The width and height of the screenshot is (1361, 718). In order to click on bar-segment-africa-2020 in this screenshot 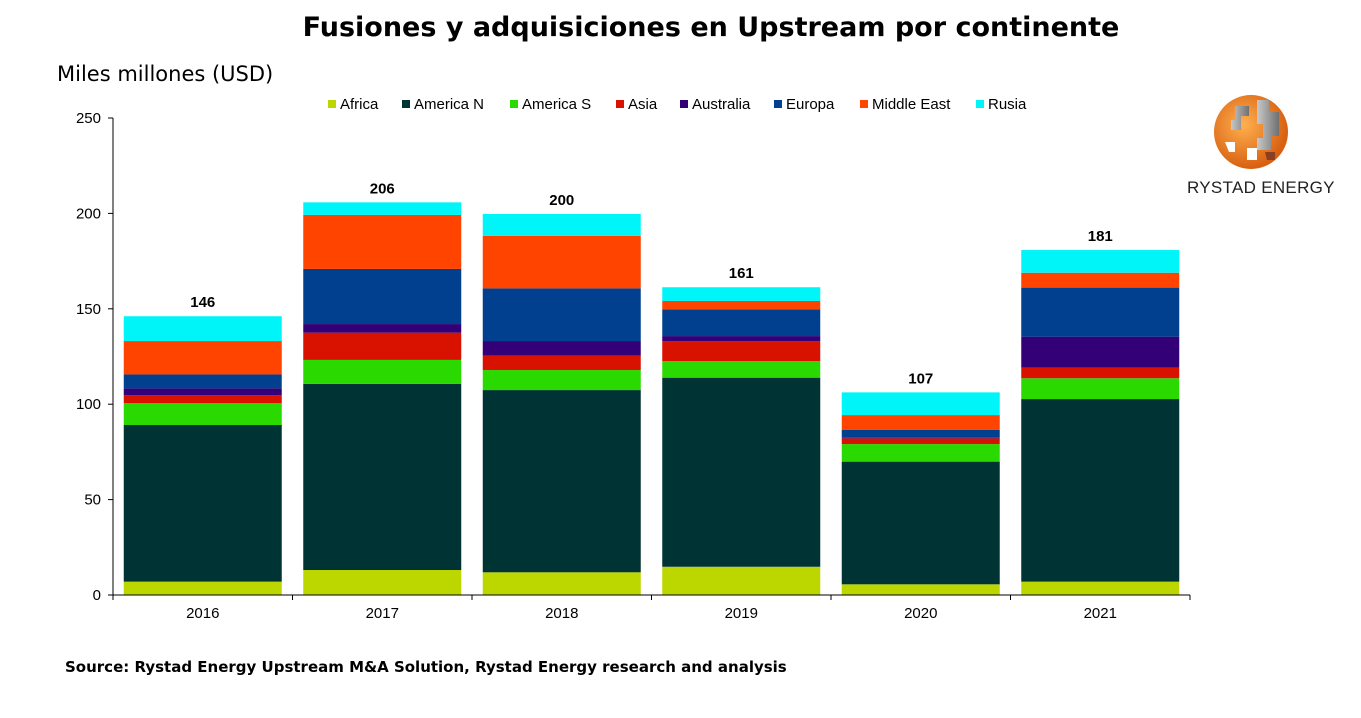, I will do `click(920, 589)`.